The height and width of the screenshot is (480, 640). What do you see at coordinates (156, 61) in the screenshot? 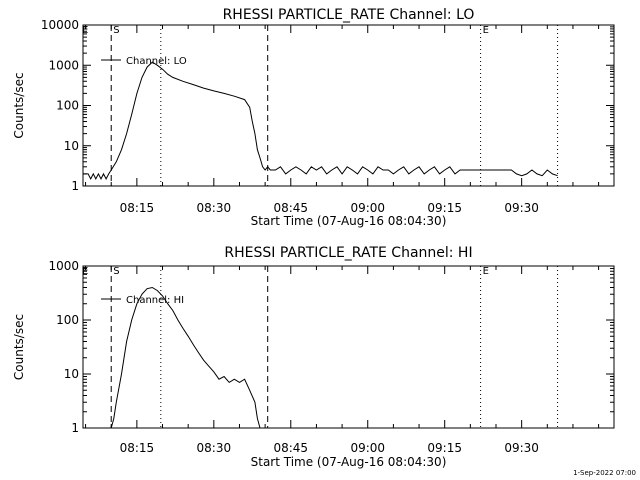
I see `legend-entry: Channel: LO` at bounding box center [156, 61].